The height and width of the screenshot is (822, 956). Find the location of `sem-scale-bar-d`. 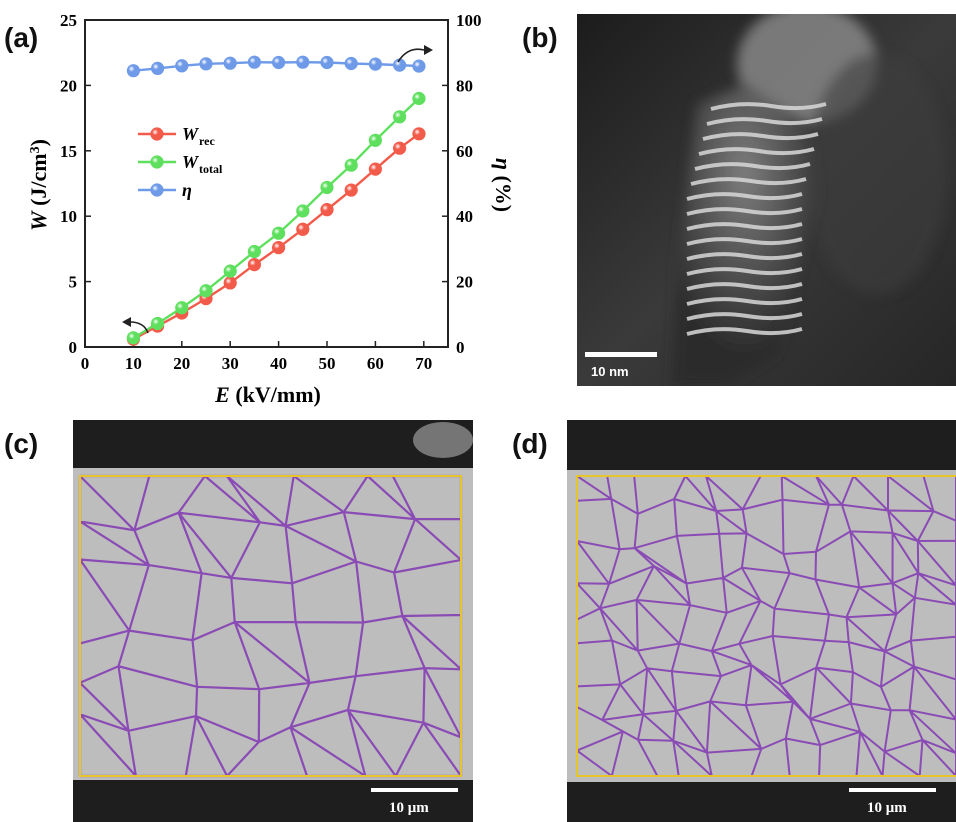

sem-scale-bar-d is located at coordinates (892, 790).